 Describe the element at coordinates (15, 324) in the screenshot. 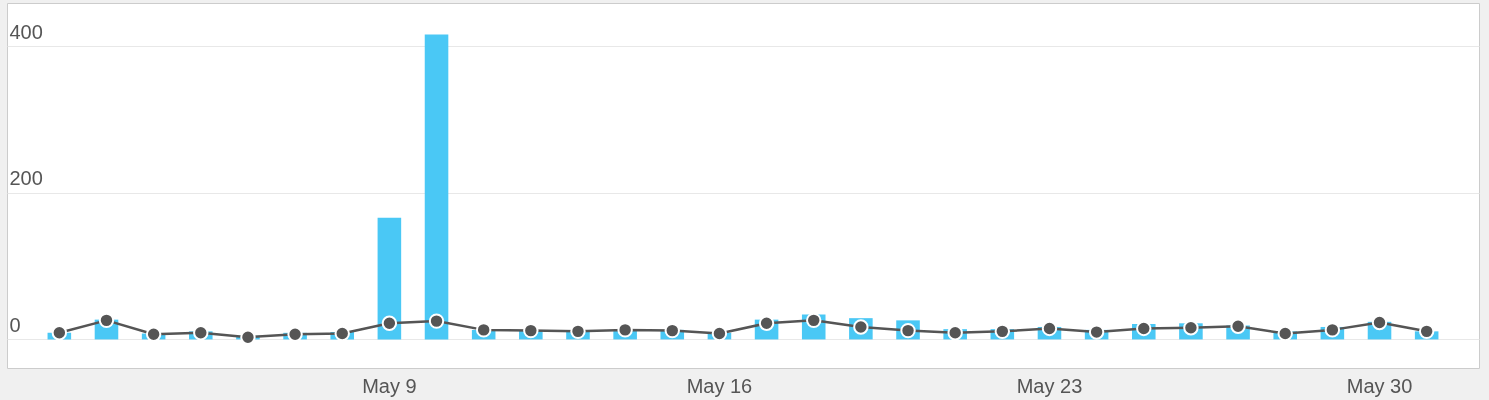

I see `y-tick-label: 0` at that location.